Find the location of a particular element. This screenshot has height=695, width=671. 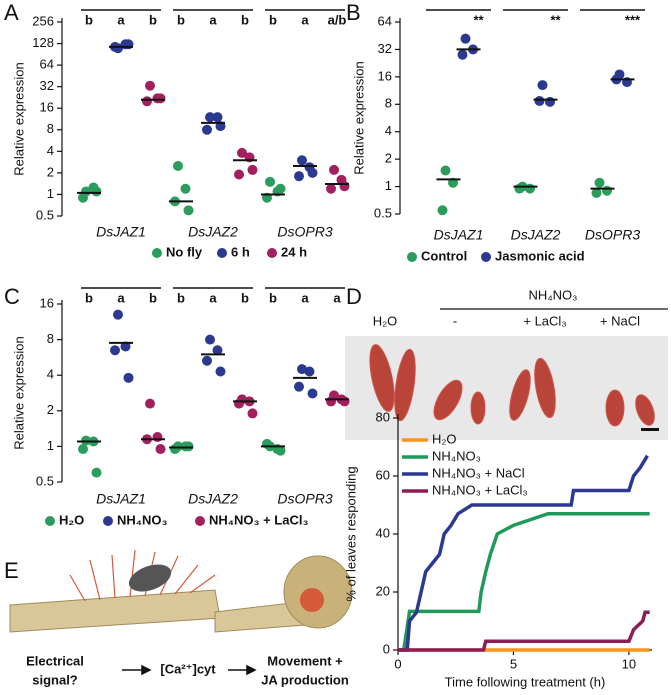

significance-label: *** is located at coordinates (633, 19).